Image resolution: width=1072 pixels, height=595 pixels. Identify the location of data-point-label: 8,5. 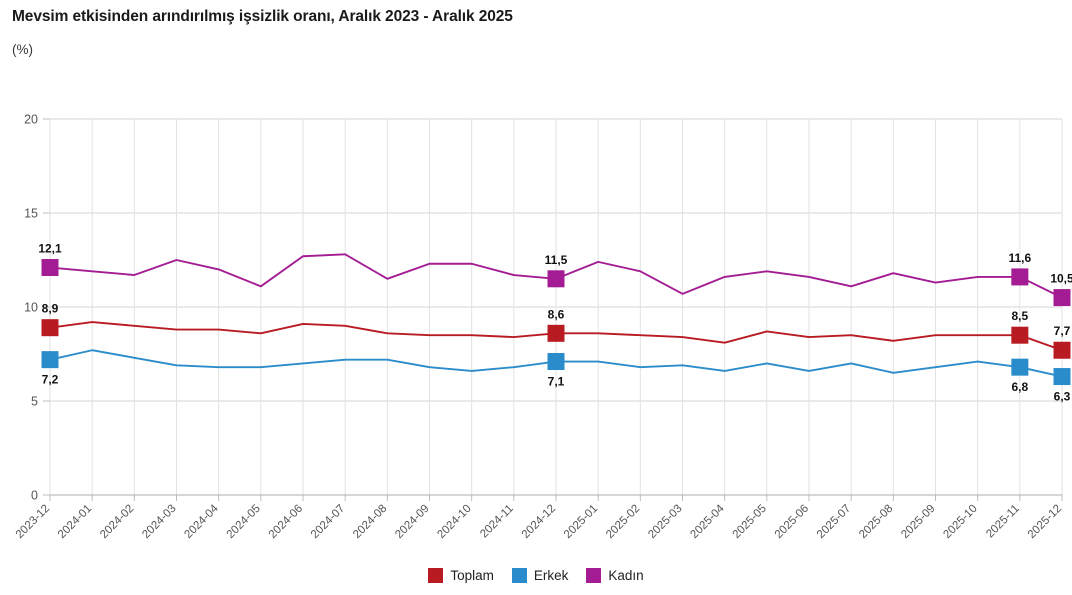
(1019, 316).